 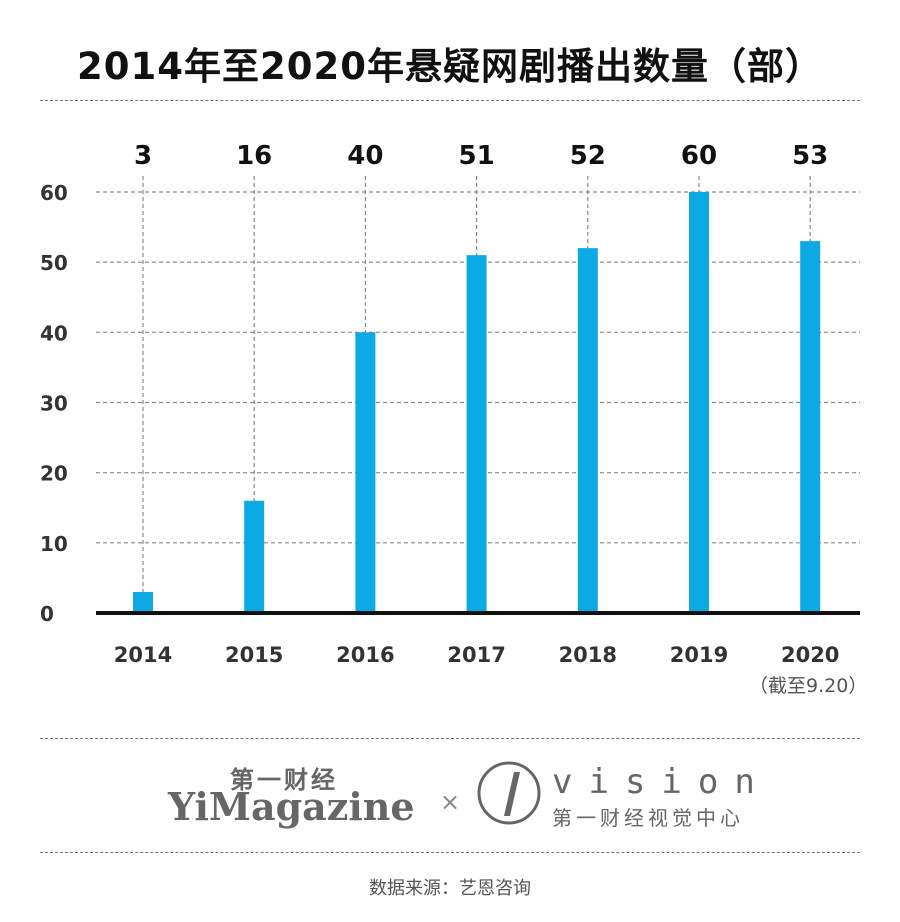 What do you see at coordinates (365, 472) in the screenshot?
I see `bar-2016` at bounding box center [365, 472].